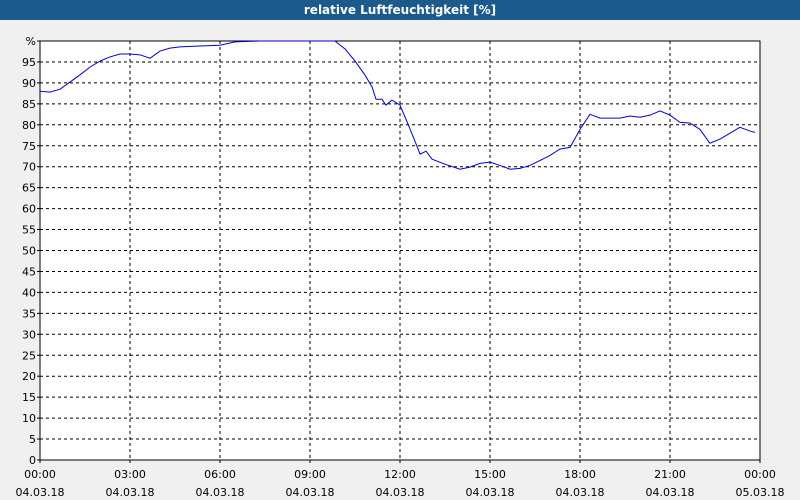 This screenshot has width=800, height=500. I want to click on x-tick-label: 00:00 05.03.18, so click(760, 483).